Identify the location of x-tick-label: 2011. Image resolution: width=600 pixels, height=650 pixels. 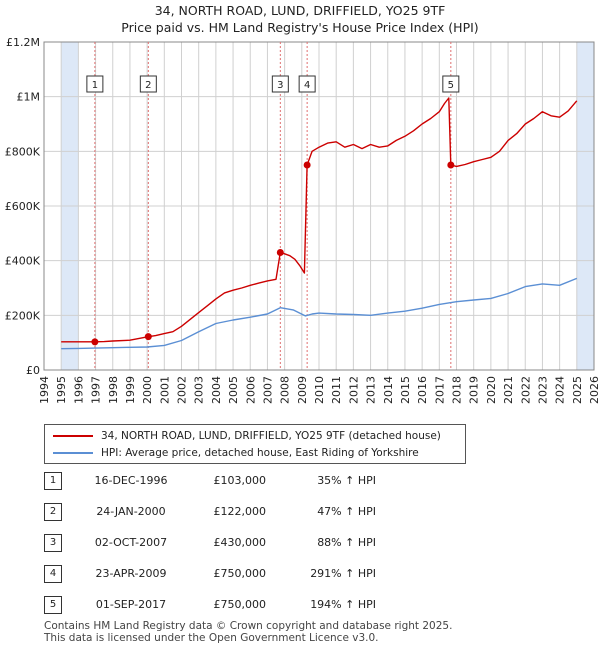
(336, 390).